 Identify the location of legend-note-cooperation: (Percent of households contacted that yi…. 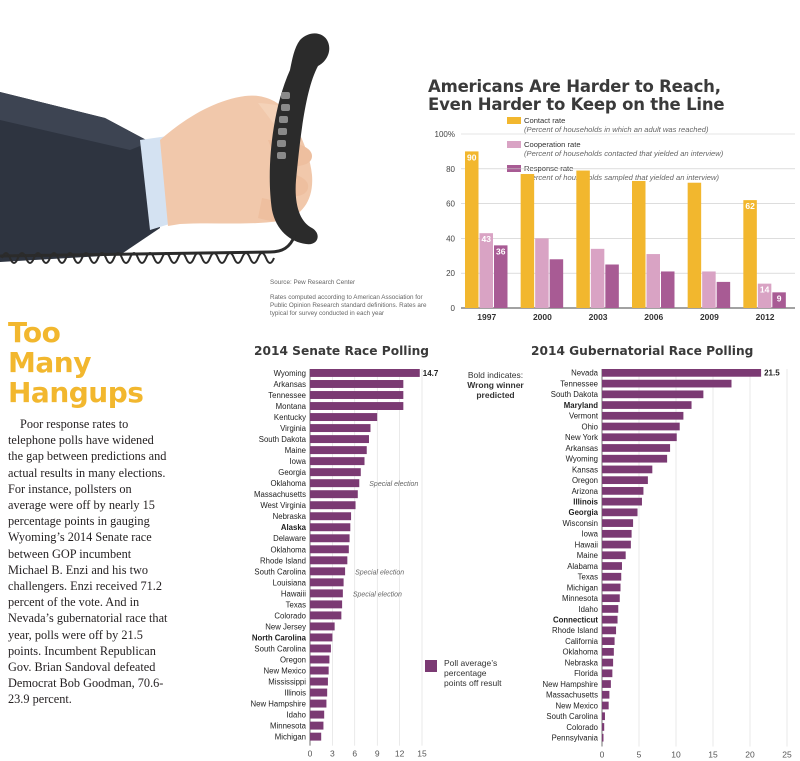
(624, 153).